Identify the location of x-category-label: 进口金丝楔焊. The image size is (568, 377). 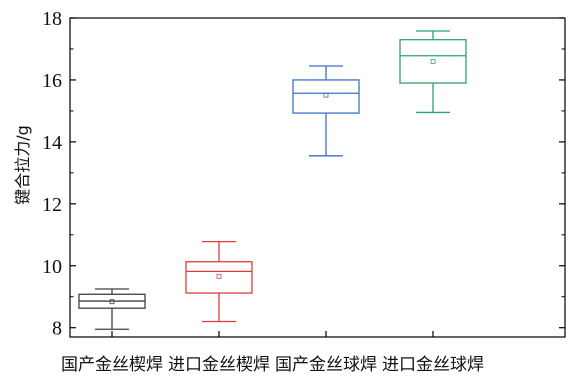
(219, 365).